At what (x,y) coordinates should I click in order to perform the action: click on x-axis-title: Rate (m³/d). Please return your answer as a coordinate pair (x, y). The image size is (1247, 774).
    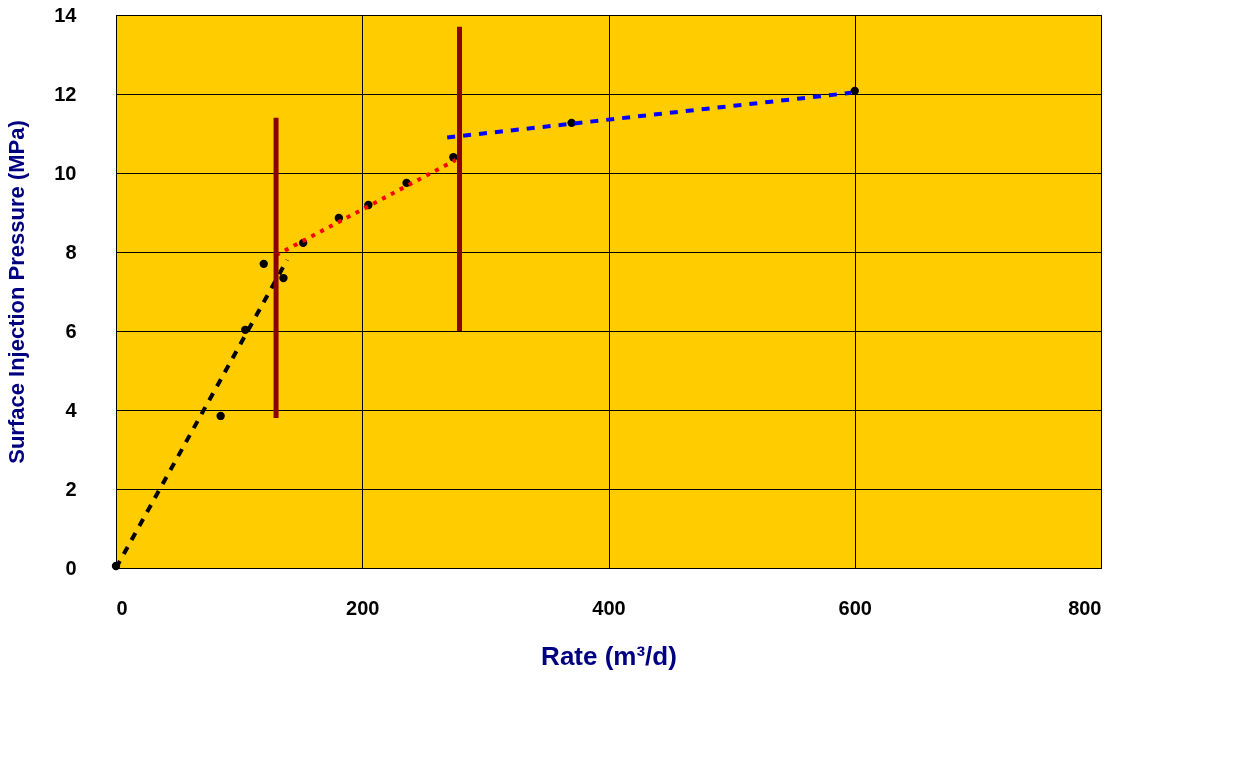
    Looking at the image, I should click on (609, 655).